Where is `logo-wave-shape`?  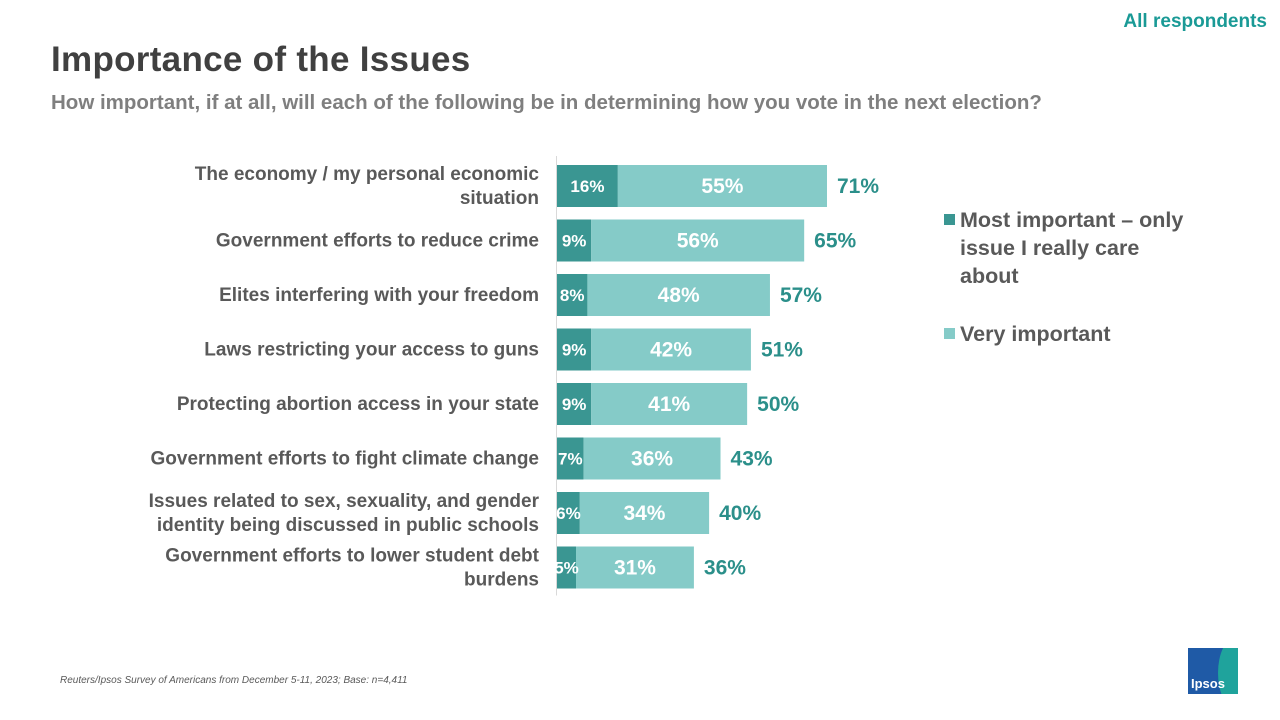
logo-wave-shape is located at coordinates (1228, 671).